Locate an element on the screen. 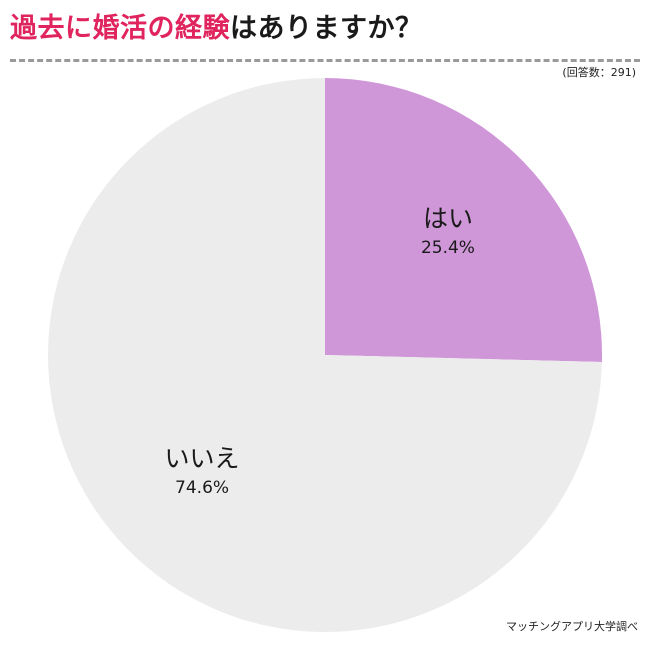 This screenshot has width=650, height=645. chart-title-rest: はありますか？ is located at coordinates (326, 28).